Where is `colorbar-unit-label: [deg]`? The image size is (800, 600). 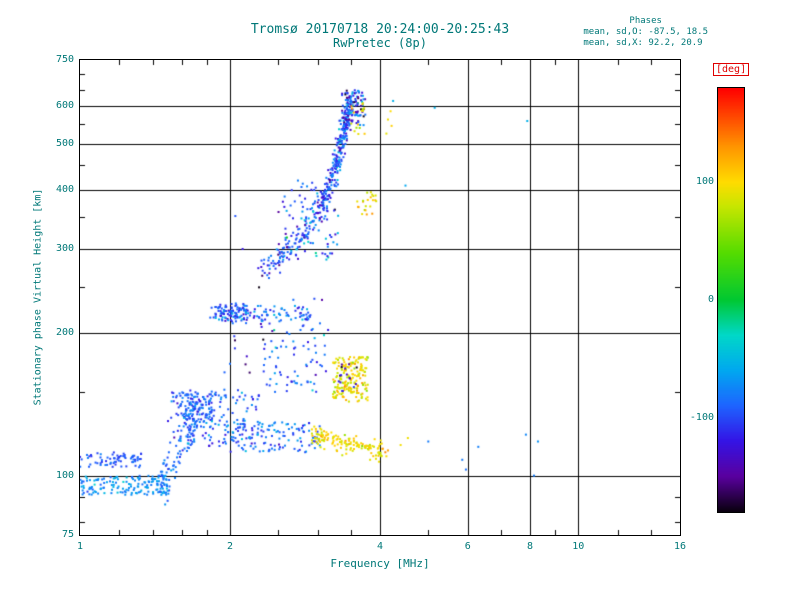
colorbar-unit-label: [deg] is located at coordinates (731, 69).